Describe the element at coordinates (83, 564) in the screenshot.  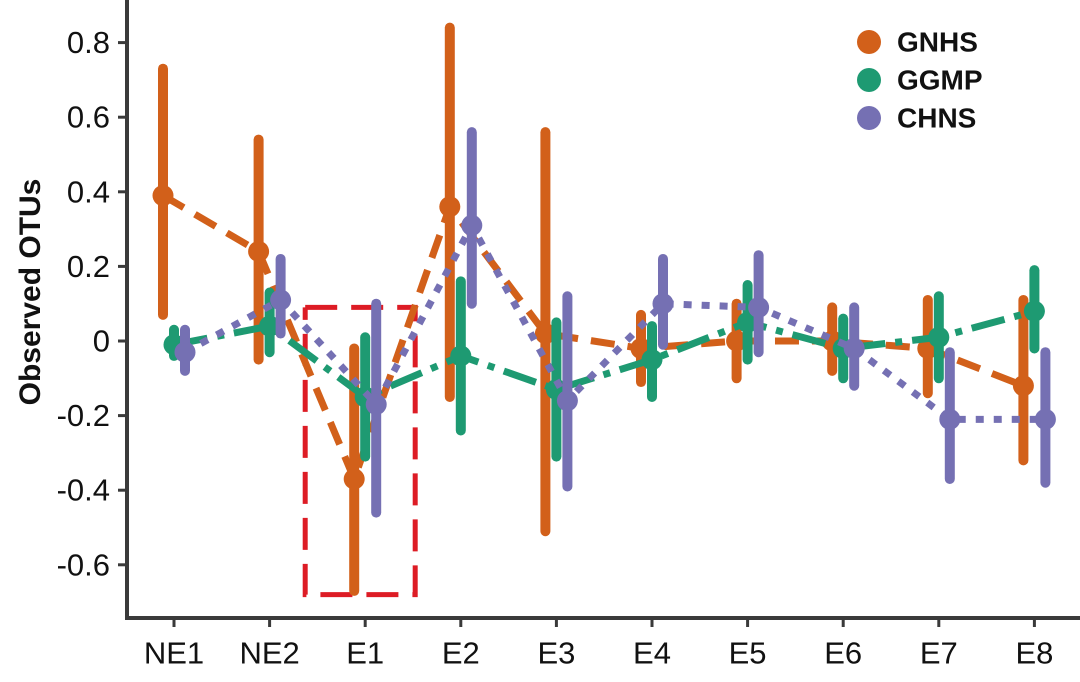
I see `y-tick-label: -0.6` at that location.